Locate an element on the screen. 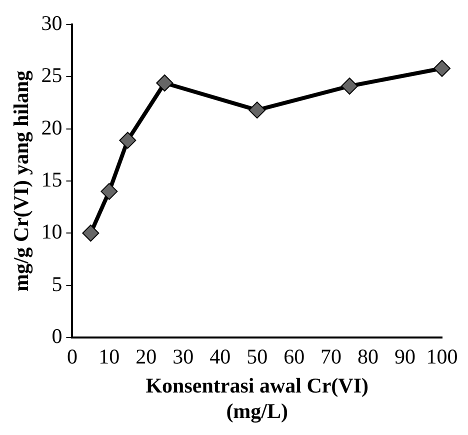  x-tick-label: 60 is located at coordinates (294, 356).